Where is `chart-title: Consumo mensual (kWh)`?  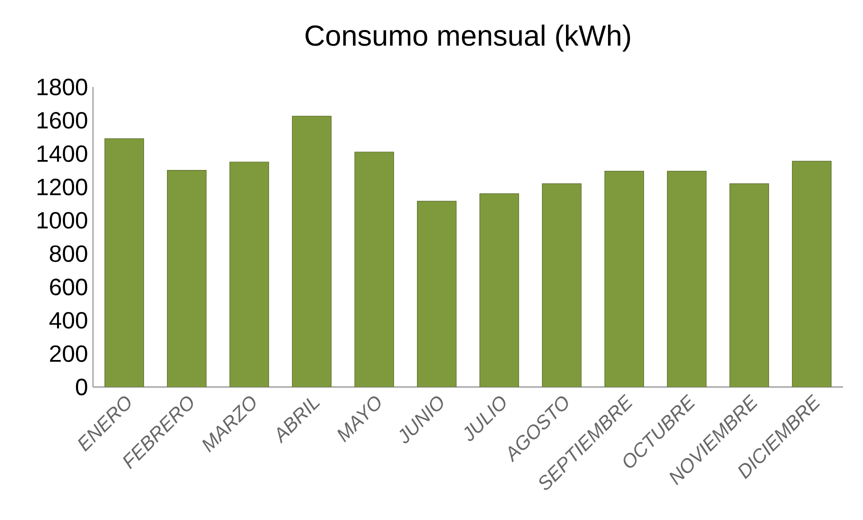
chart-title: Consumo mensual (kWh) is located at coordinates (468, 38).